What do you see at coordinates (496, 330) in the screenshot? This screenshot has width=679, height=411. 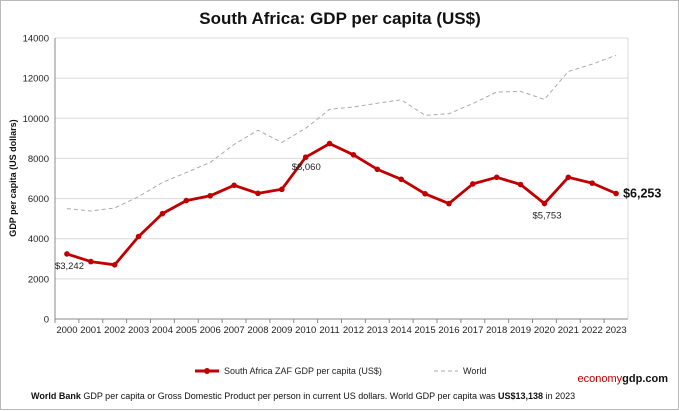 I see `x-tick-label: 2018` at bounding box center [496, 330].